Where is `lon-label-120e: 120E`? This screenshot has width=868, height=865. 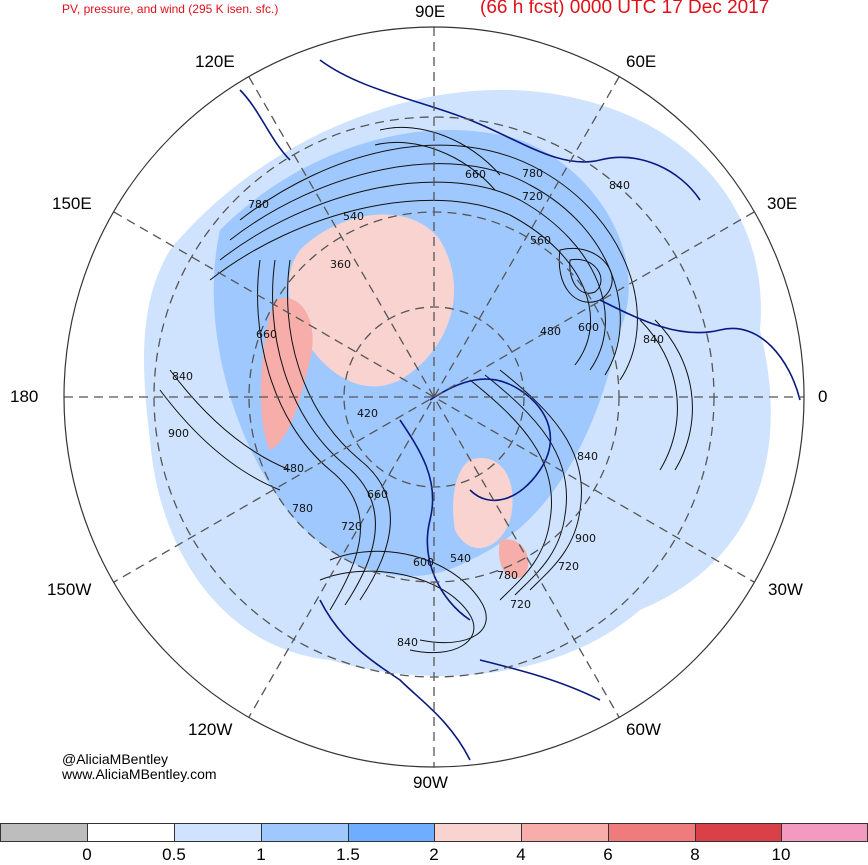 lon-label-120e: 120E is located at coordinates (215, 61).